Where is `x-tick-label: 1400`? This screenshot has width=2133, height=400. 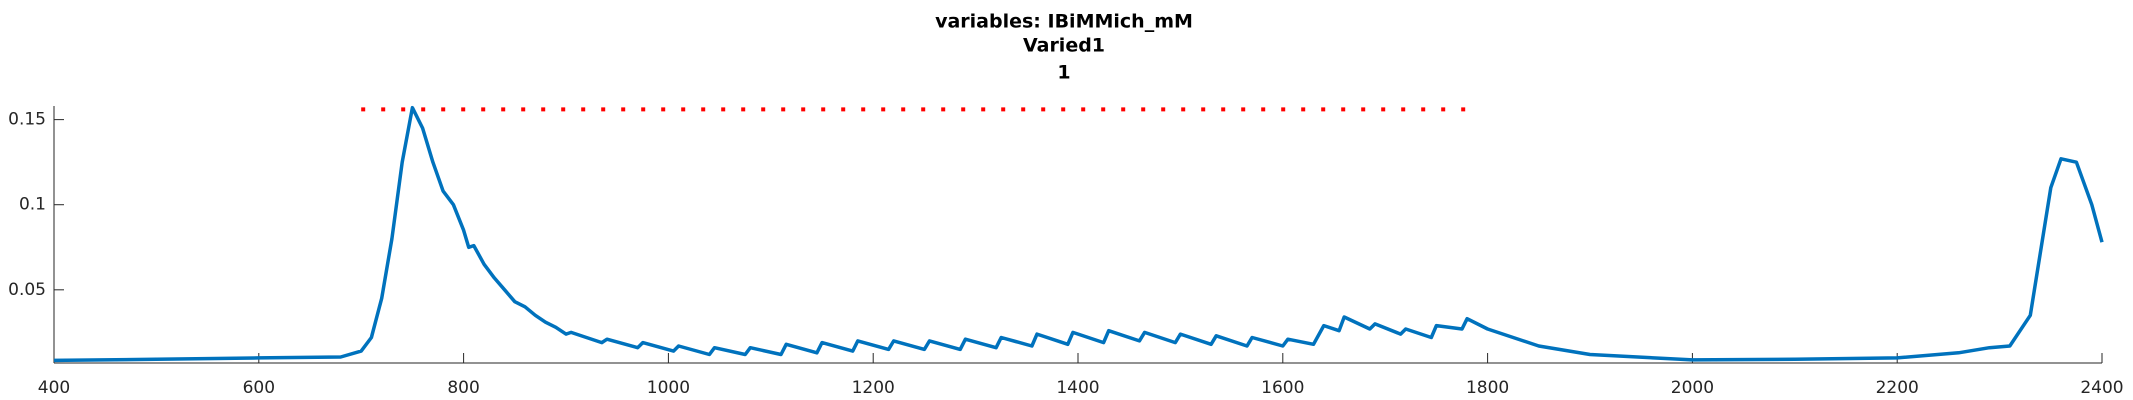
x-tick-label: 1400 is located at coordinates (1077, 388).